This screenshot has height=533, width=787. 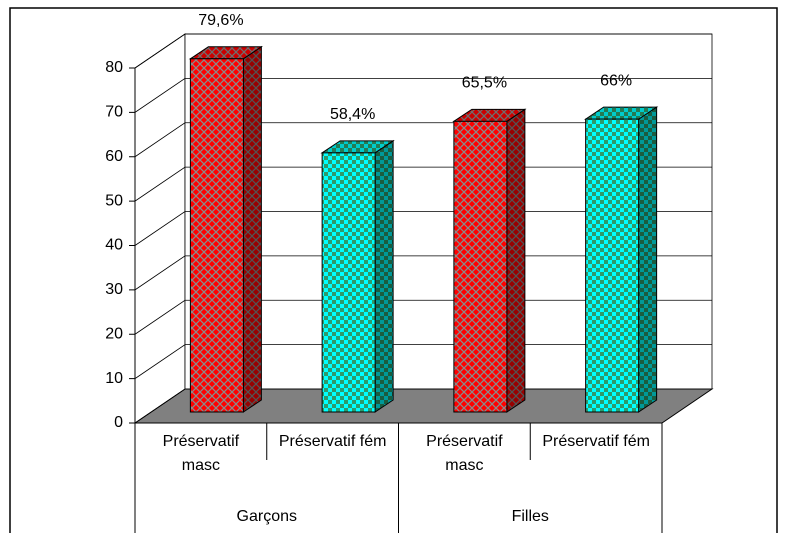 I want to click on y-tick-label: 40, so click(x=114, y=245).